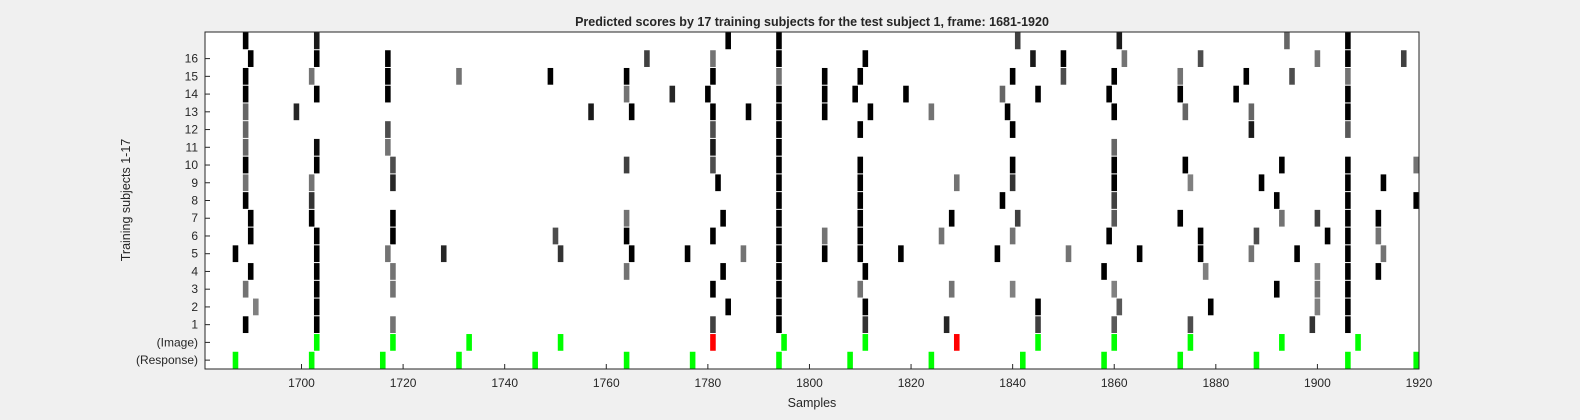 This screenshot has width=1580, height=420. I want to click on x-tick-label: 1800, so click(809, 383).